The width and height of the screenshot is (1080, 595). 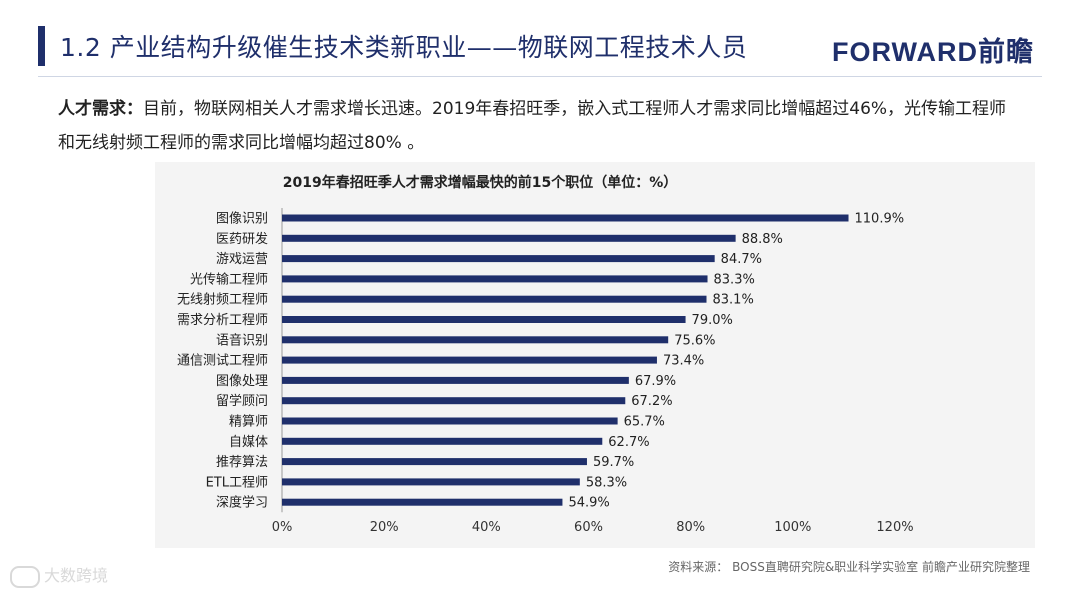 What do you see at coordinates (25, 576) in the screenshot?
I see `watermark-icon` at bounding box center [25, 576].